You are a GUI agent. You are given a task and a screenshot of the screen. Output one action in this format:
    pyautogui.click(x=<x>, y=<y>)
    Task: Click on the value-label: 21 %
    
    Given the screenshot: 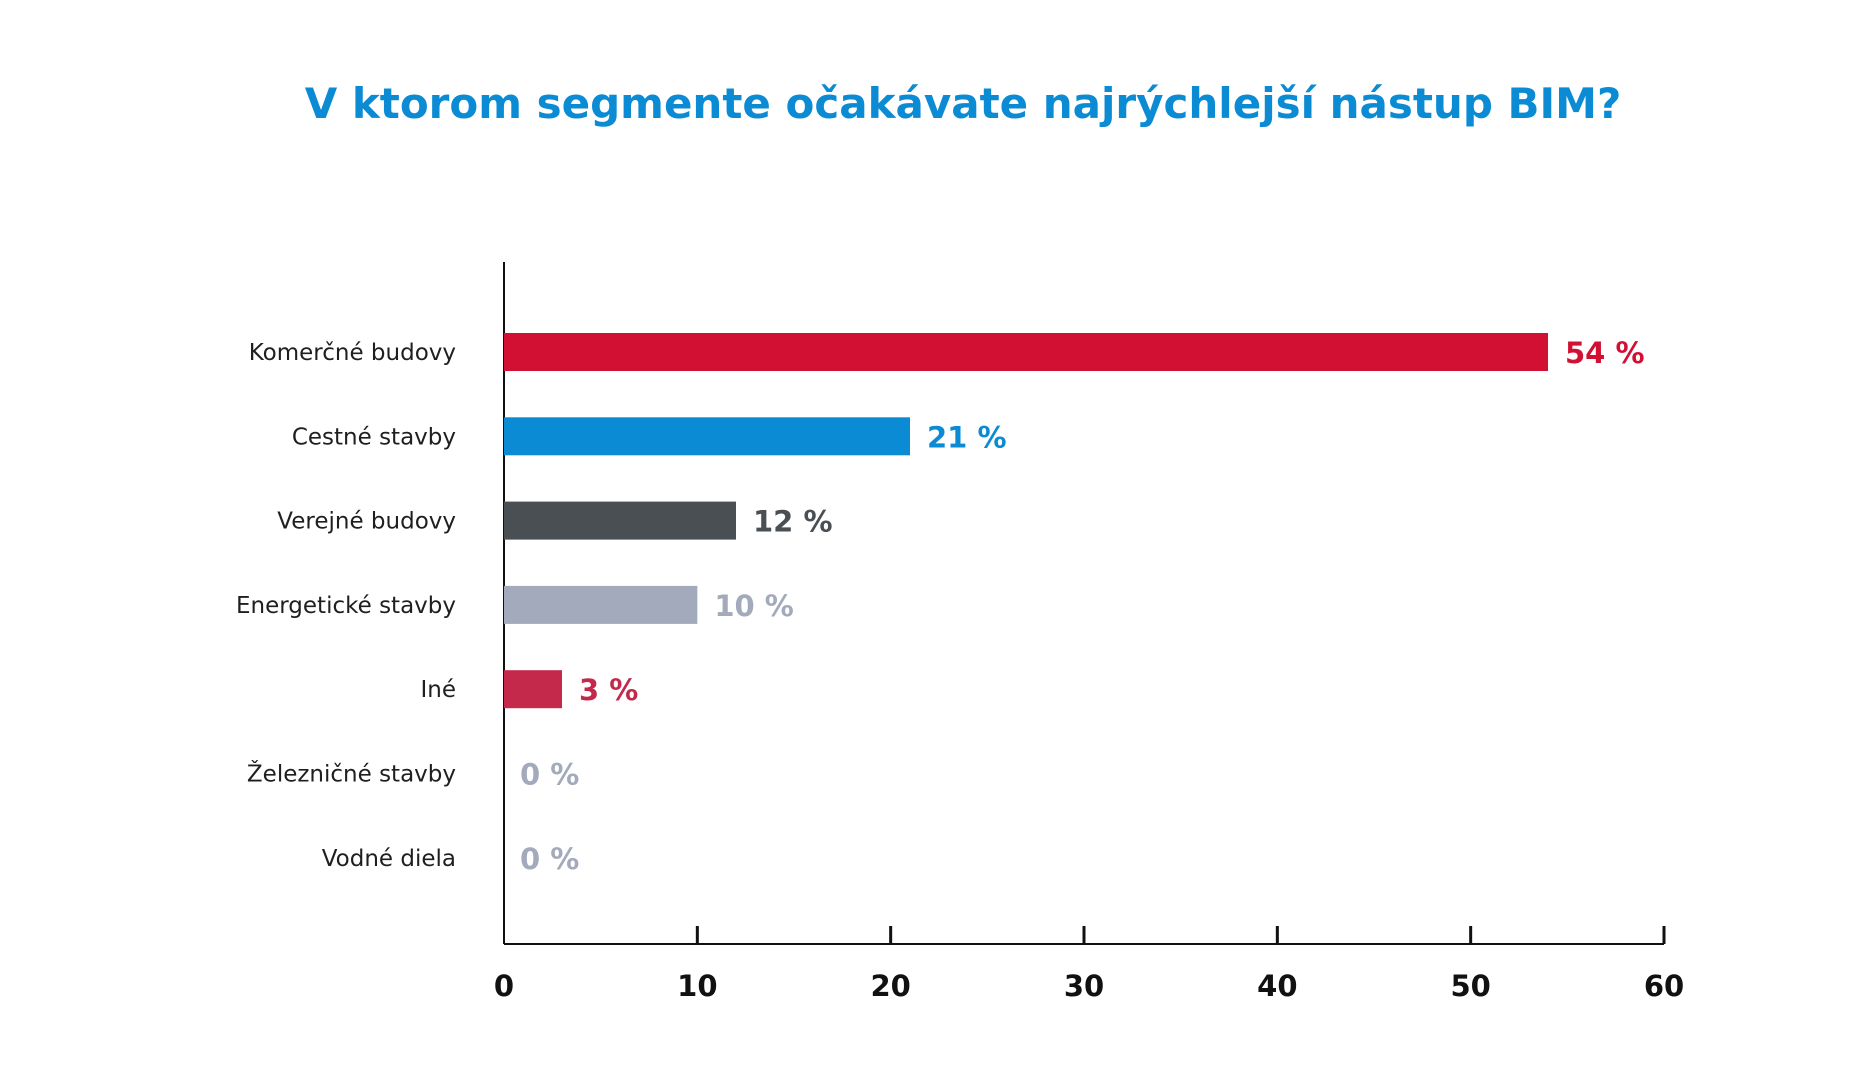 What is the action you would take?
    pyautogui.click(x=967, y=437)
    